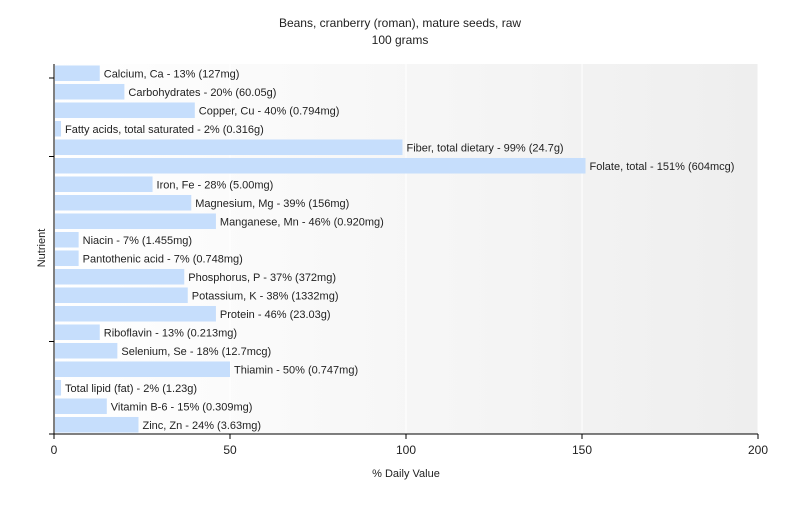 Image resolution: width=800 pixels, height=505 pixels. What do you see at coordinates (163, 259) in the screenshot?
I see `bar-label: Pantothenic acid - 7% (0.748mg)` at bounding box center [163, 259].